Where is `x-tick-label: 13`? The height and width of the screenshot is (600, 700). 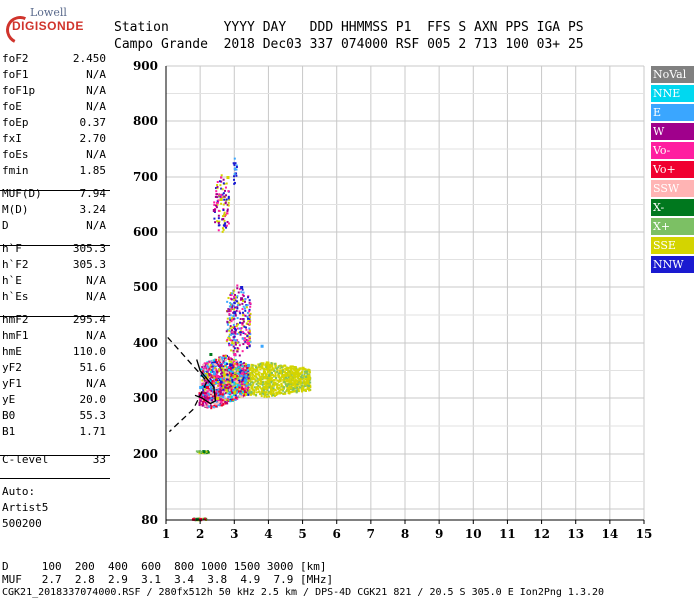
x-tick-label: 13 is located at coordinates (575, 534).